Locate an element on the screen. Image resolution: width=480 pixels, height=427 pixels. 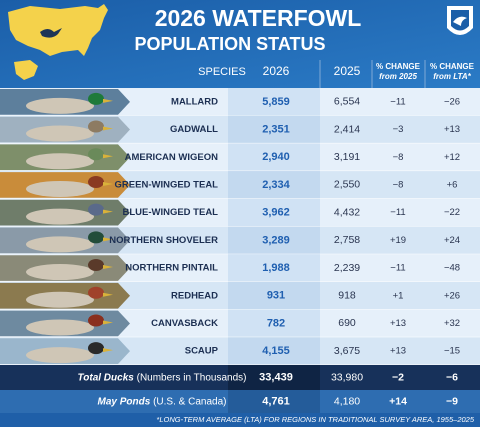
cell-value: −48 is located at coordinates (452, 268).